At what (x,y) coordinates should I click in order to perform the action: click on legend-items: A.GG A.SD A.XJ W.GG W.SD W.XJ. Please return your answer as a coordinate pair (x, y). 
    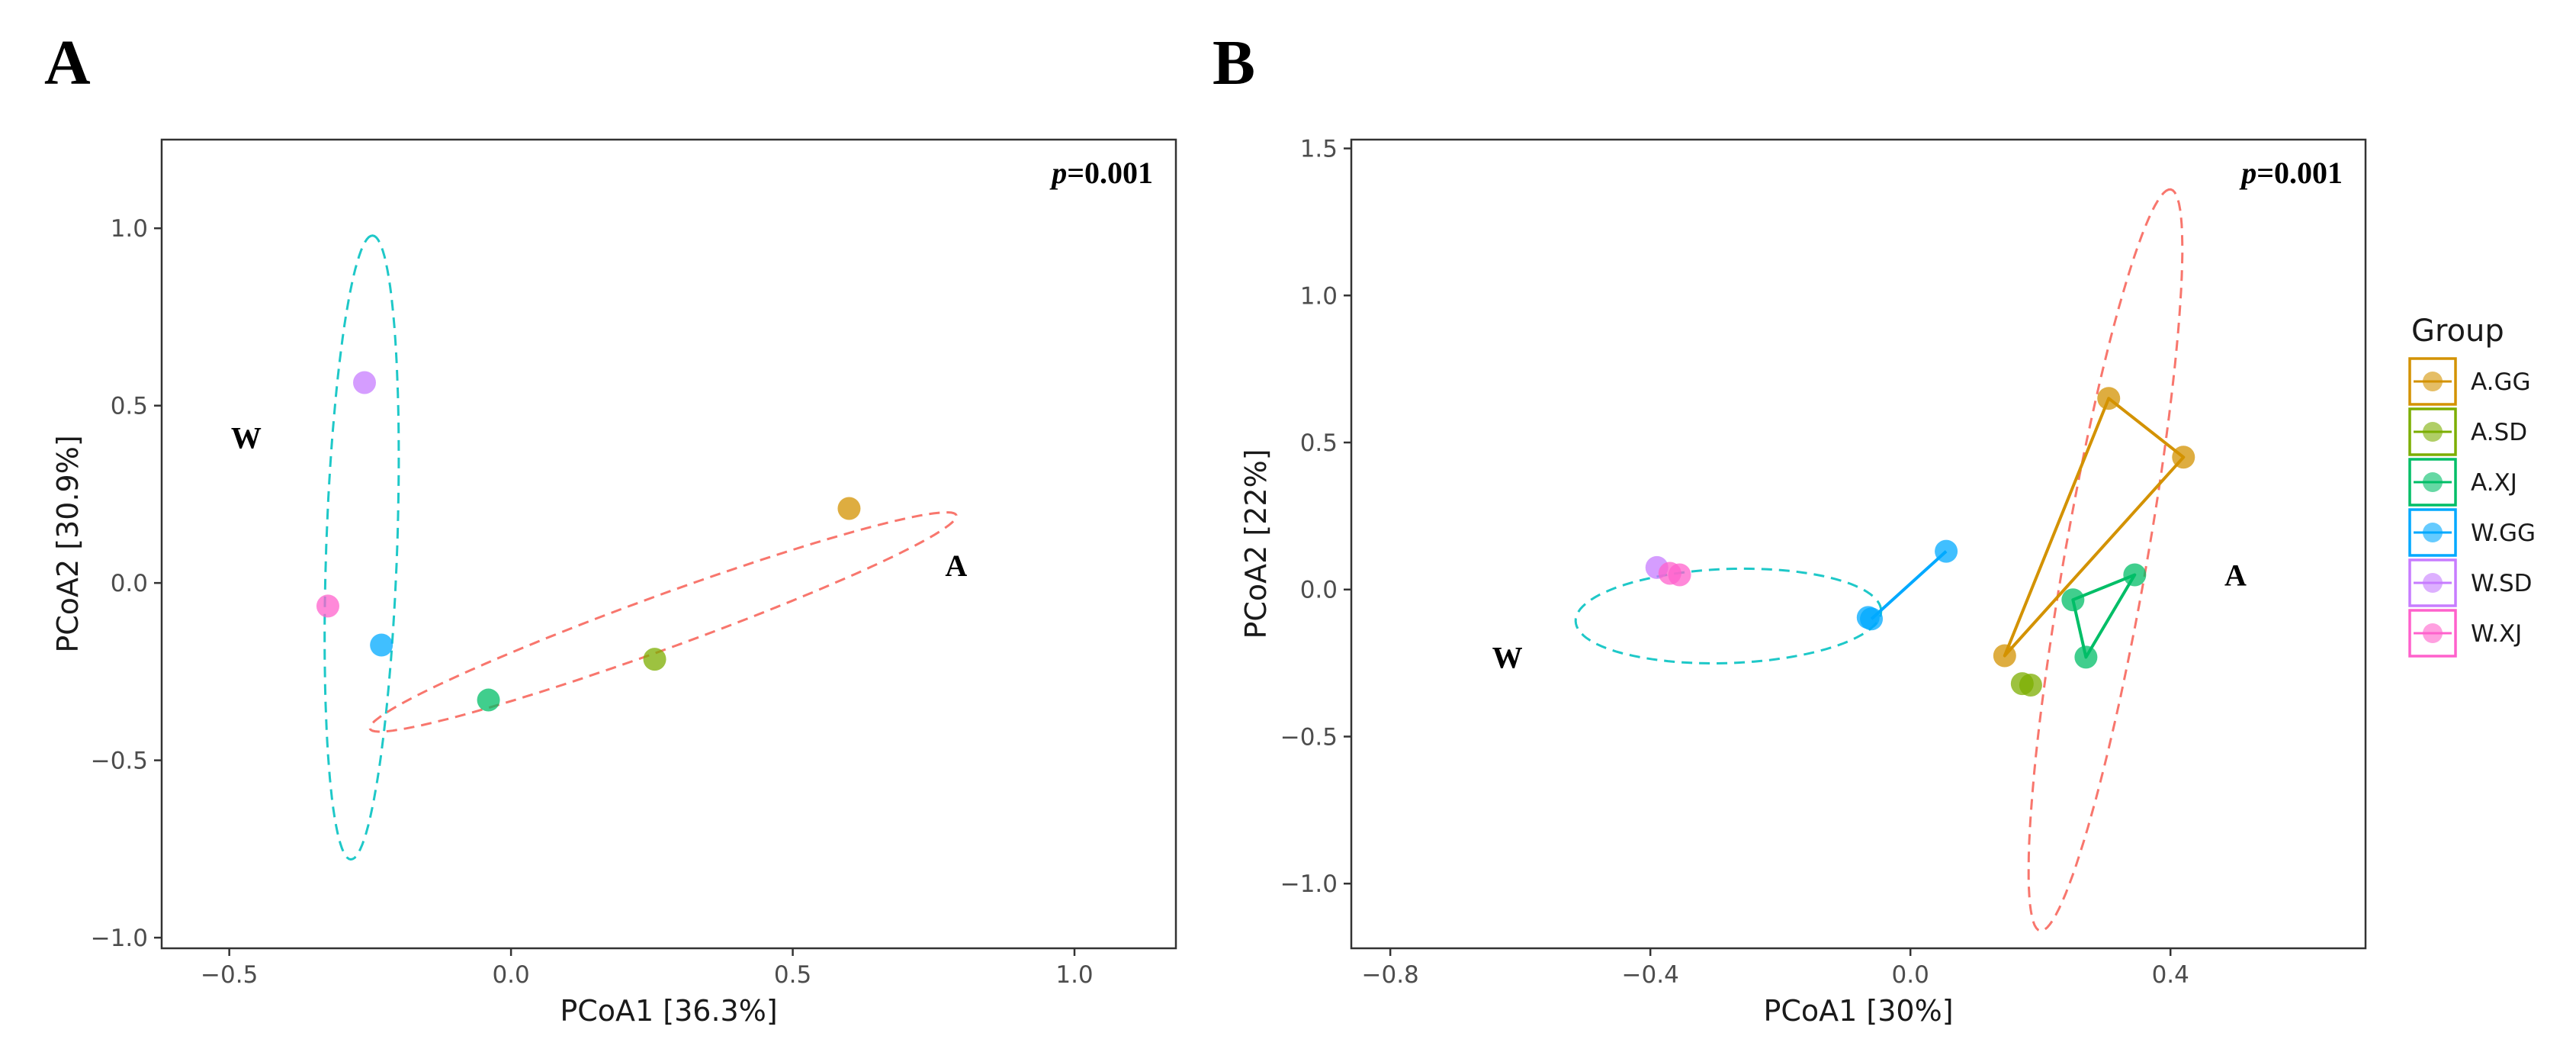
    Looking at the image, I should click on (2472, 507).